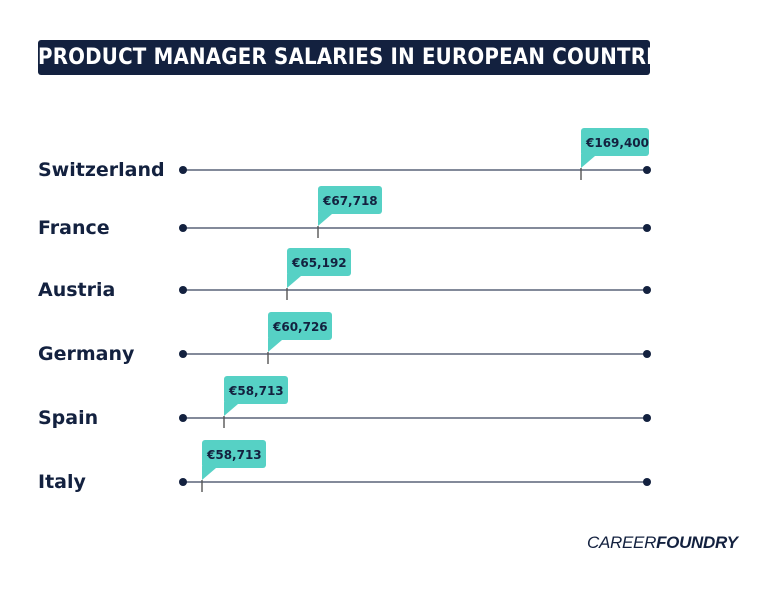 This screenshot has height=589, width=768. What do you see at coordinates (76, 290) in the screenshot?
I see `country-label: Austria` at bounding box center [76, 290].